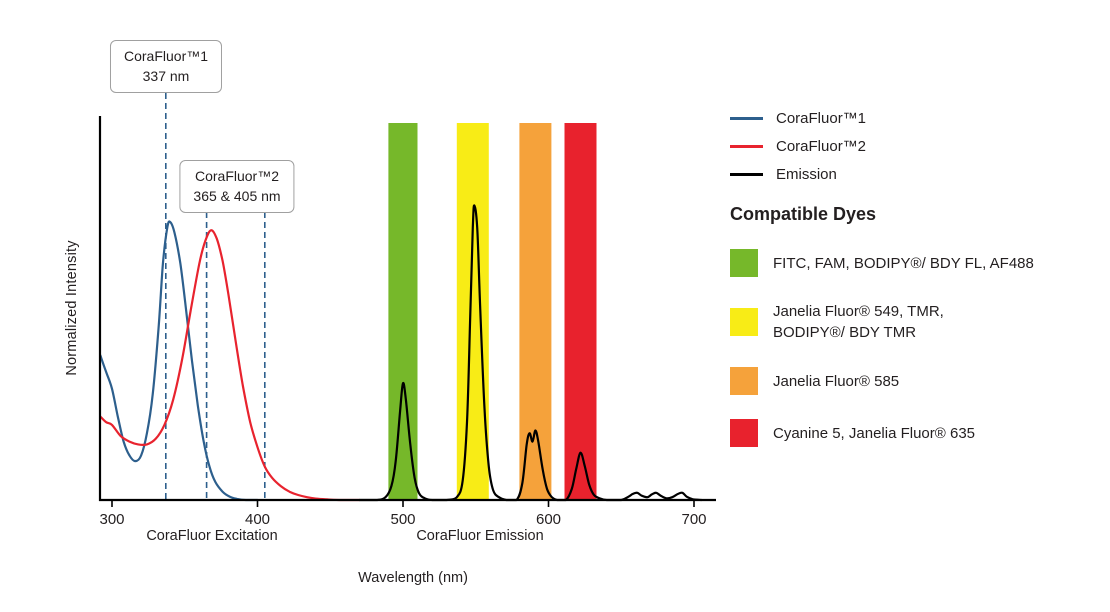 The height and width of the screenshot is (612, 1110). What do you see at coordinates (166, 56) in the screenshot?
I see `callout-corafluor1-title: CoraFluor™1` at bounding box center [166, 56].